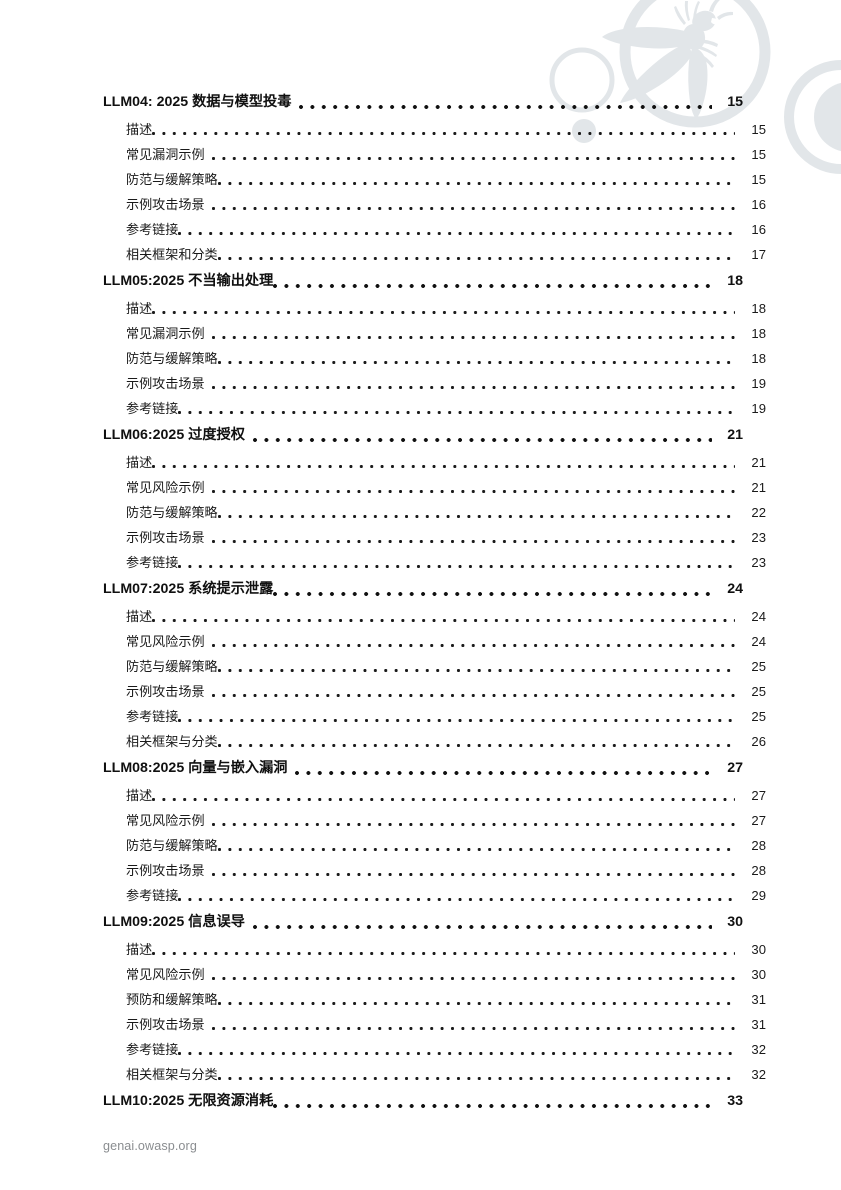 The height and width of the screenshot is (1190, 841). Describe the element at coordinates (188, 1101) in the screenshot. I see `toc-entry-label: LLM10:2025 无限资源消耗` at that location.